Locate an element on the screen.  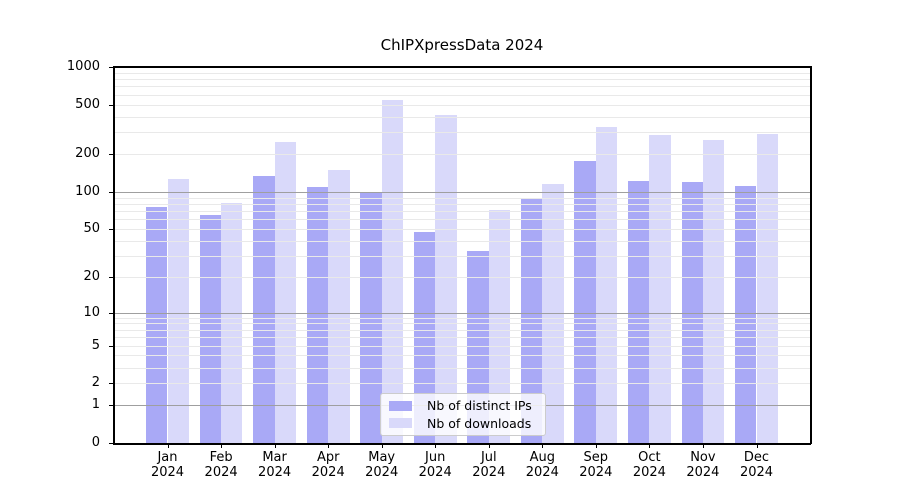
bottom-spine is located at coordinates (462, 444).